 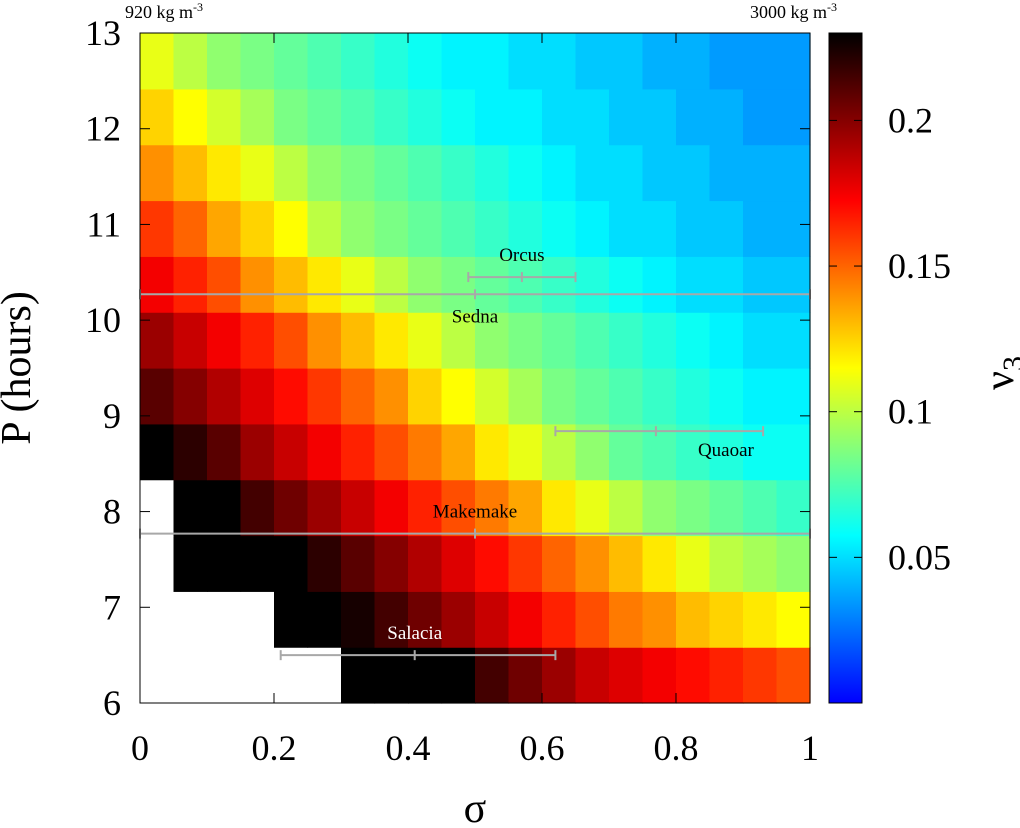 I want to click on colorbar-tick-label: 0.05, so click(x=919, y=557).